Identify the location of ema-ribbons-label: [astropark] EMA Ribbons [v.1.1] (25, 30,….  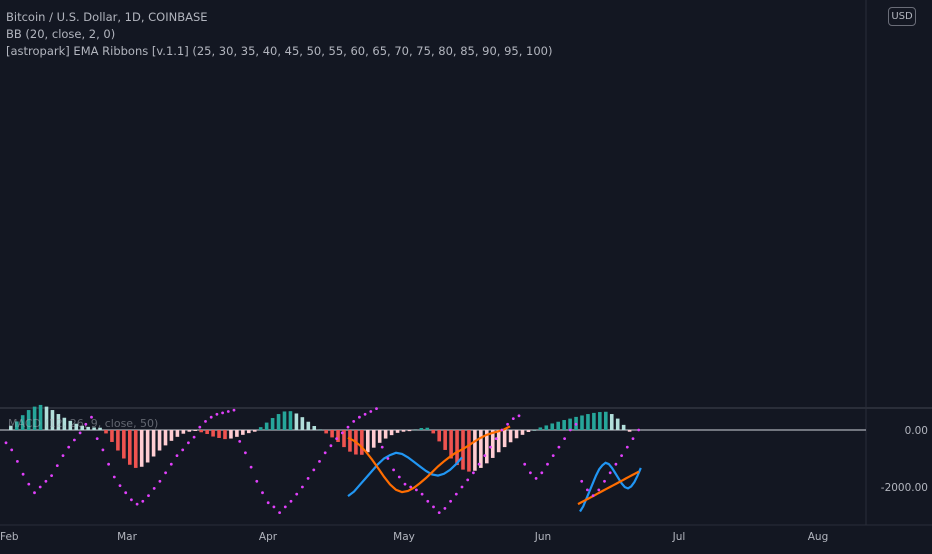
(279, 51).